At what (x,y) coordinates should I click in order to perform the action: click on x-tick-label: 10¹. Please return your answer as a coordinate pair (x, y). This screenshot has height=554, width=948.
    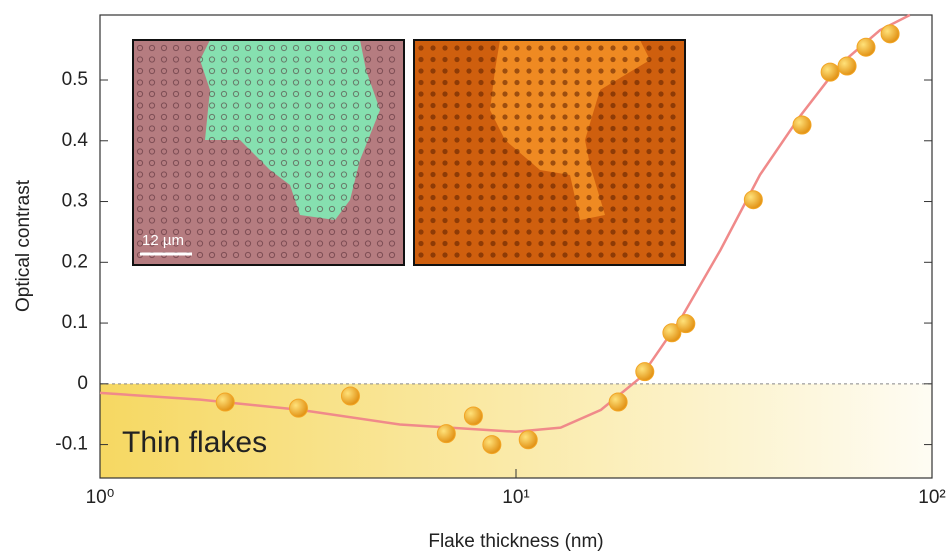
    Looking at the image, I should click on (515, 497).